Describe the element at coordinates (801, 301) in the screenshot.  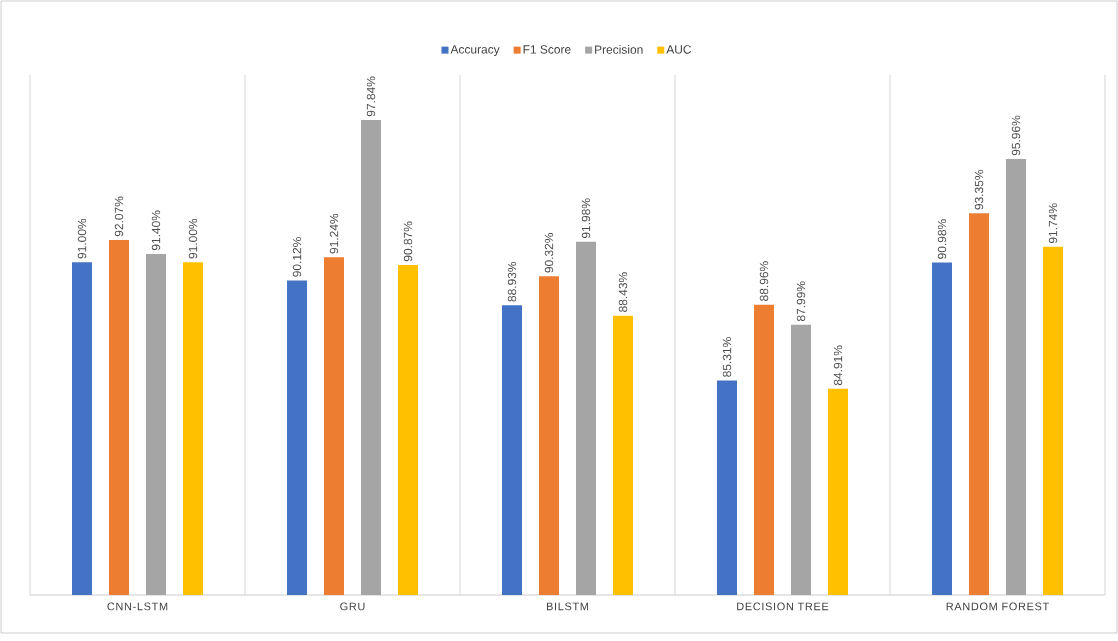
I see `data-label: 87.99%` at that location.